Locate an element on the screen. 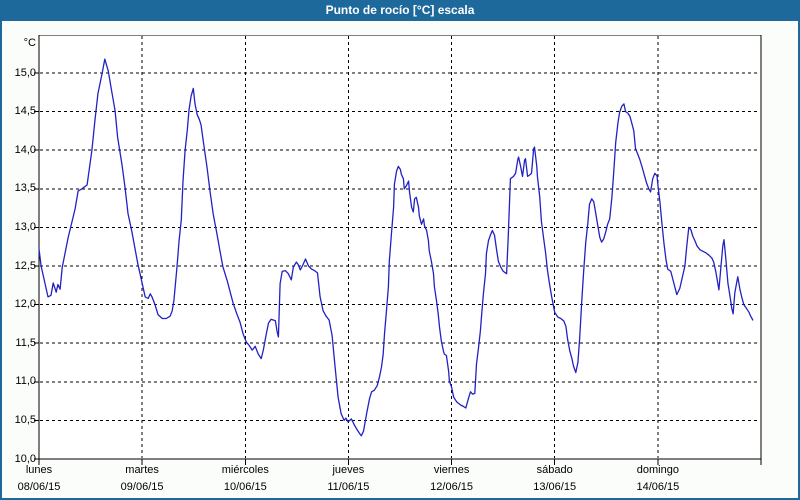 This screenshot has width=800, height=500. y-tick-label: 12,5 is located at coordinates (25, 265).